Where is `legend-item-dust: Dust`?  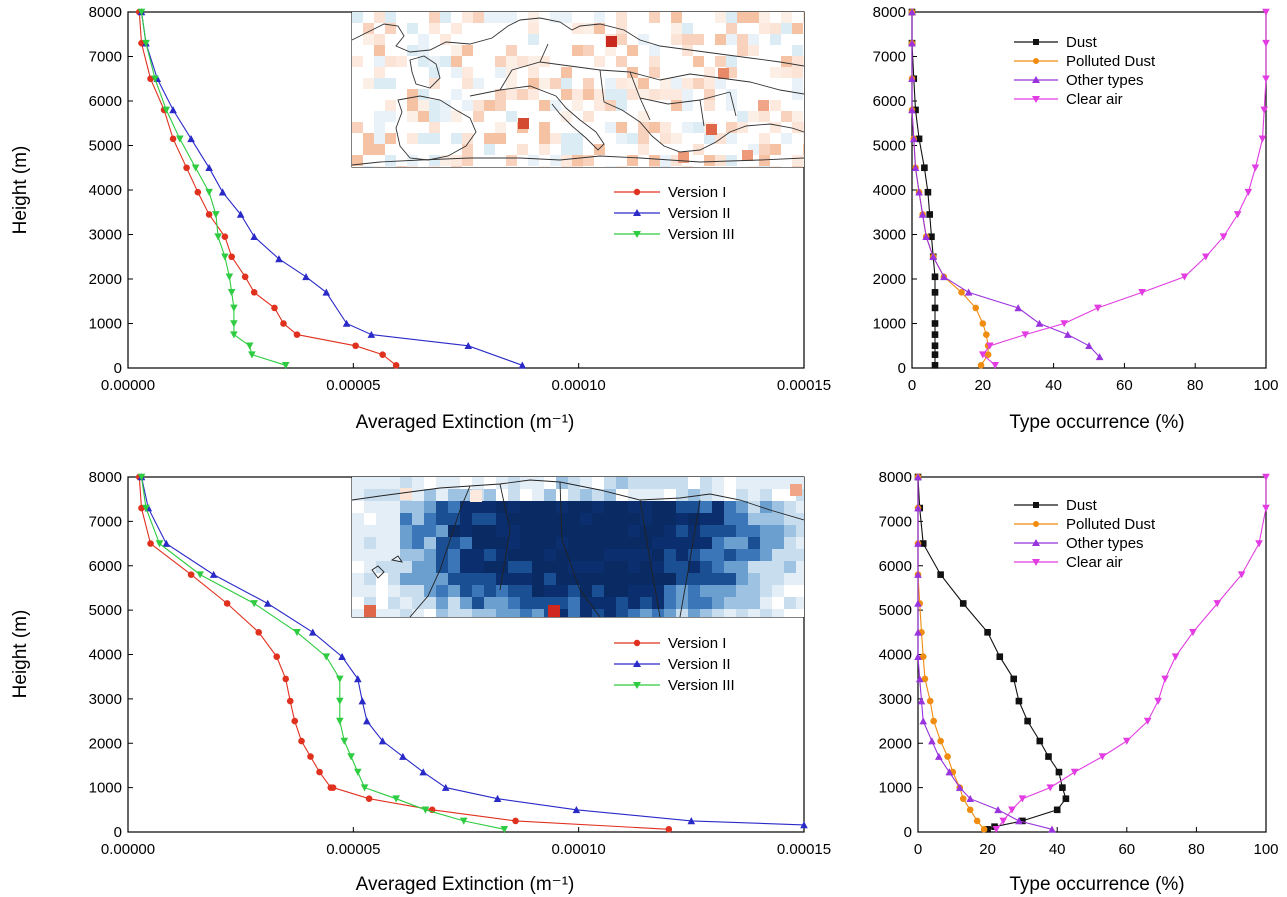
legend-item-dust: Dust is located at coordinates (1056, 42).